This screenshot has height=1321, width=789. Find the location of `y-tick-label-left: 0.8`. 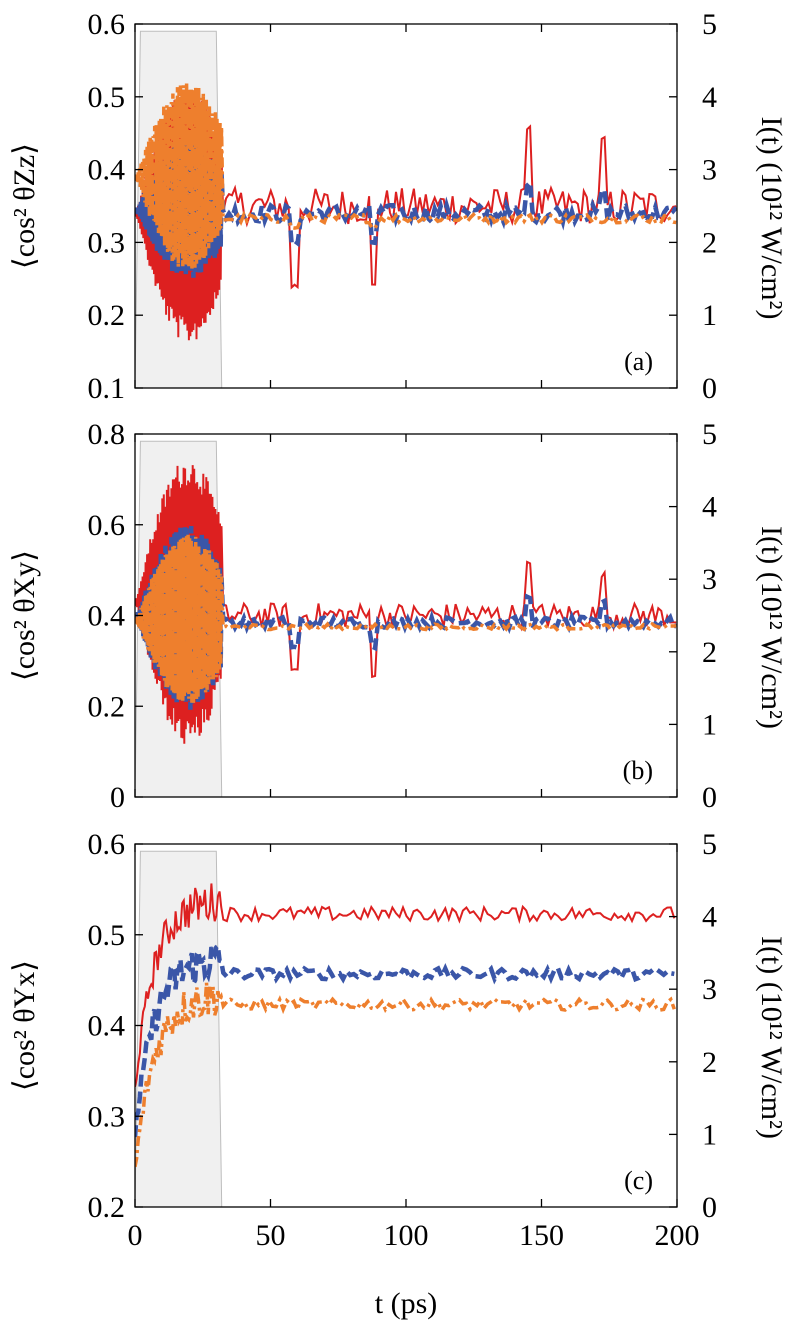

y-tick-label-left: 0.8 is located at coordinates (107, 434).